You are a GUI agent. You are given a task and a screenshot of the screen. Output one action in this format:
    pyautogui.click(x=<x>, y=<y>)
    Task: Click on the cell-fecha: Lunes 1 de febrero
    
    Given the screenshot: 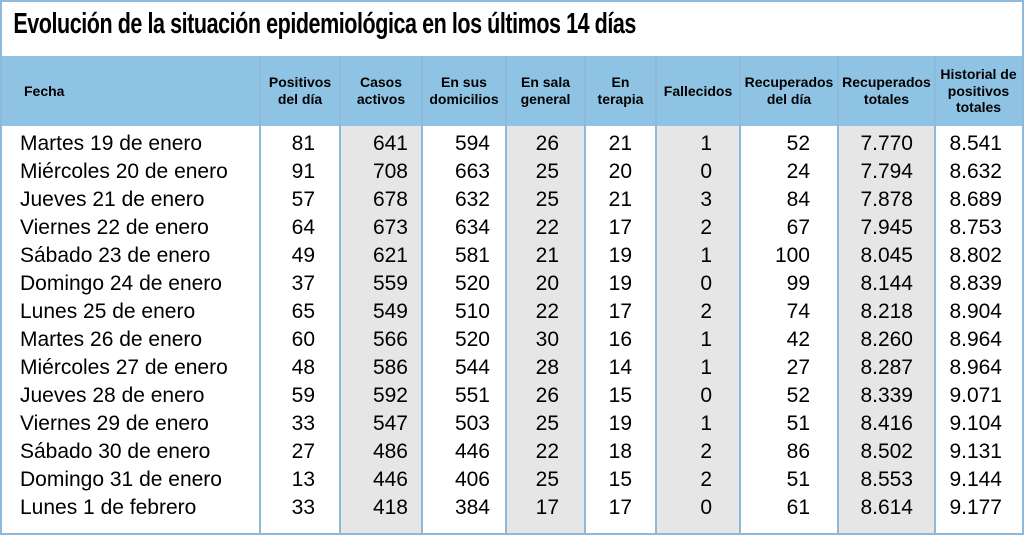 What is the action you would take?
    pyautogui.click(x=108, y=507)
    